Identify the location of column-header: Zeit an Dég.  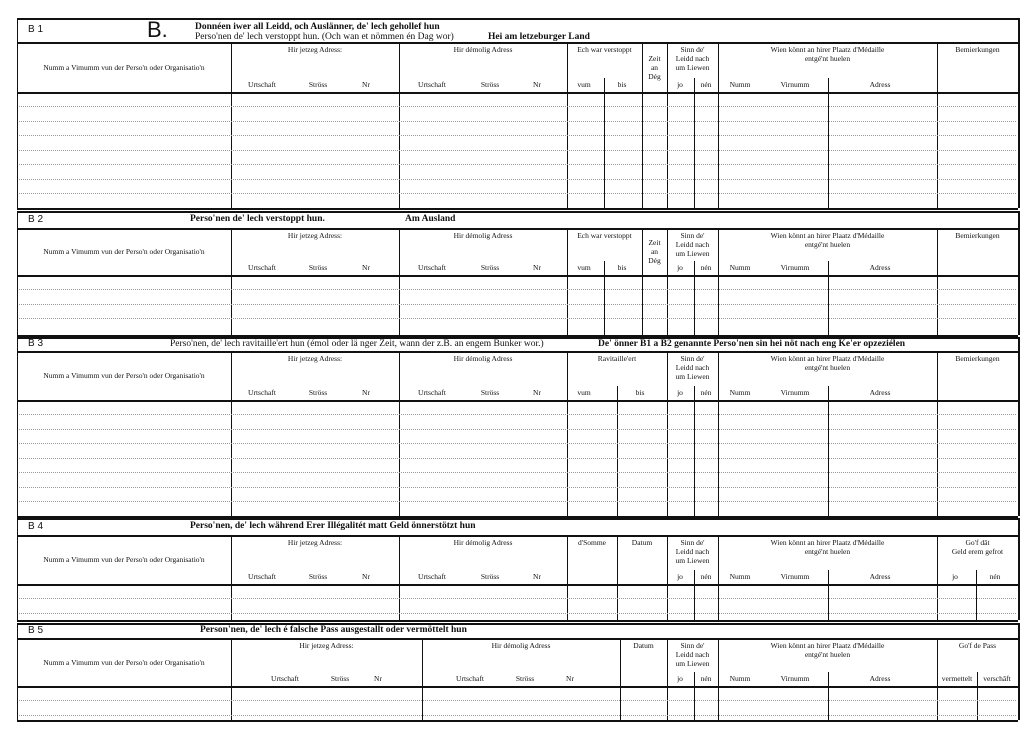
(654, 251).